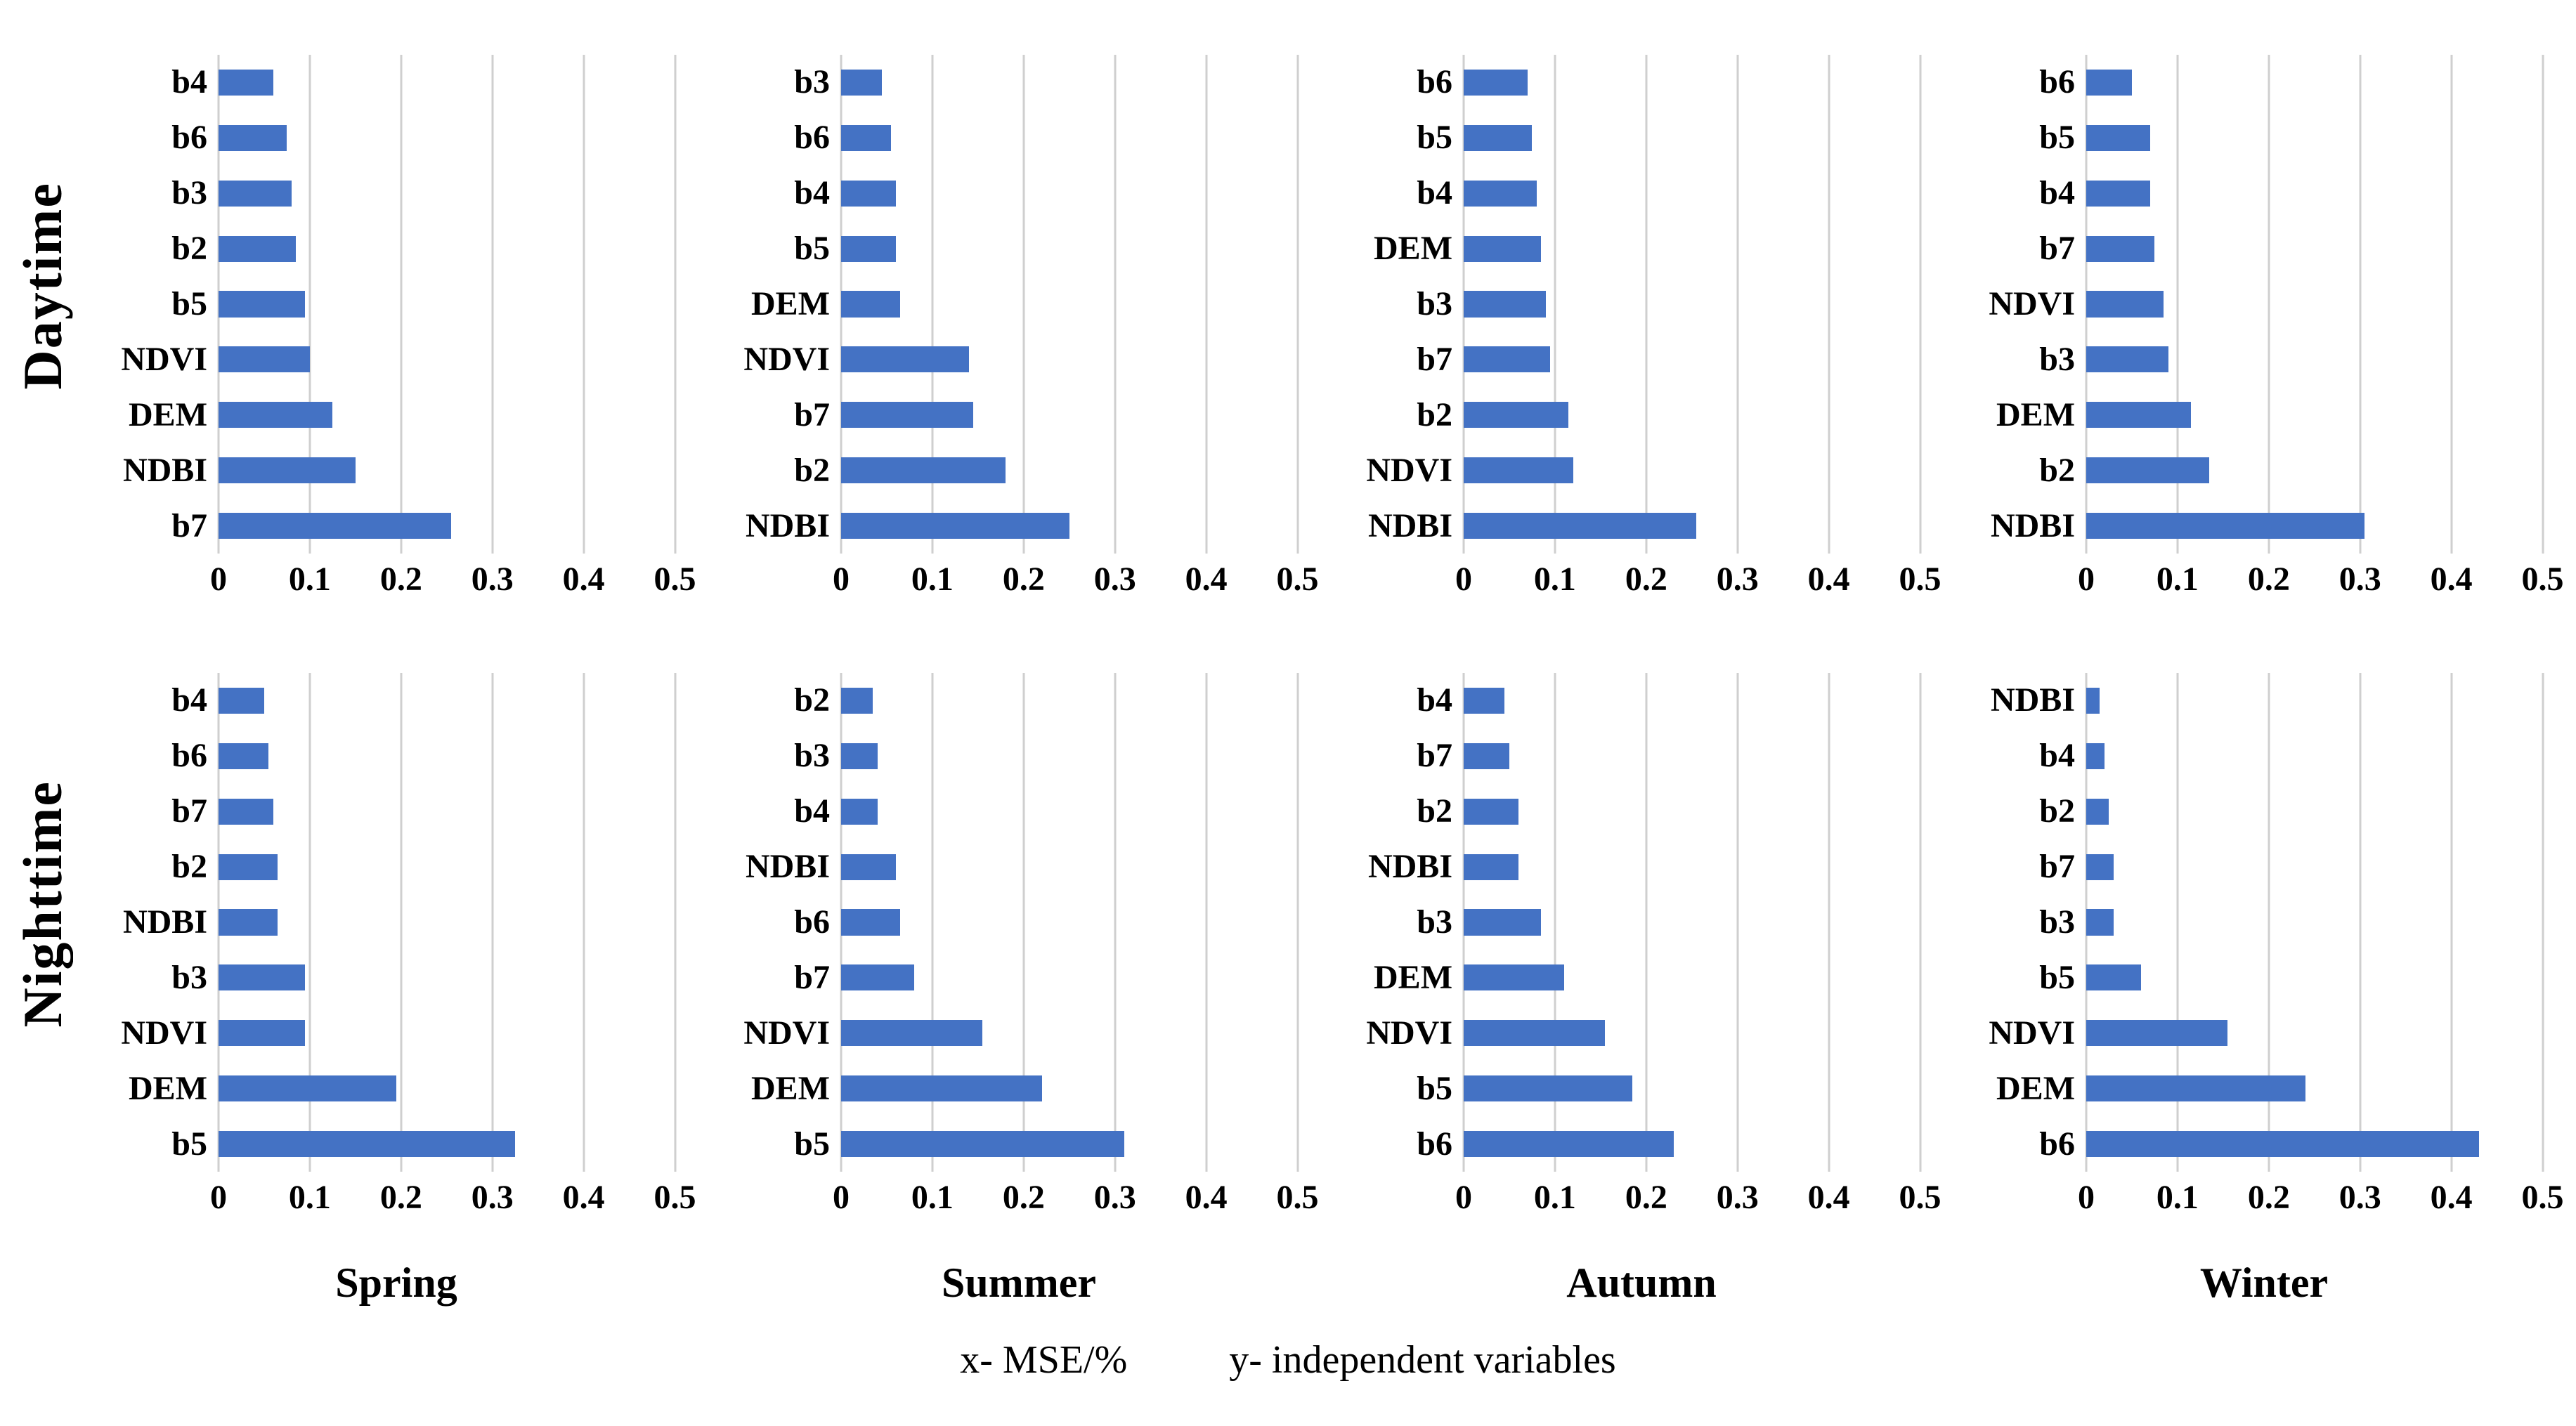 This screenshot has width=2576, height=1426. What do you see at coordinates (2225, 526) in the screenshot?
I see `bar-NDBI` at bounding box center [2225, 526].